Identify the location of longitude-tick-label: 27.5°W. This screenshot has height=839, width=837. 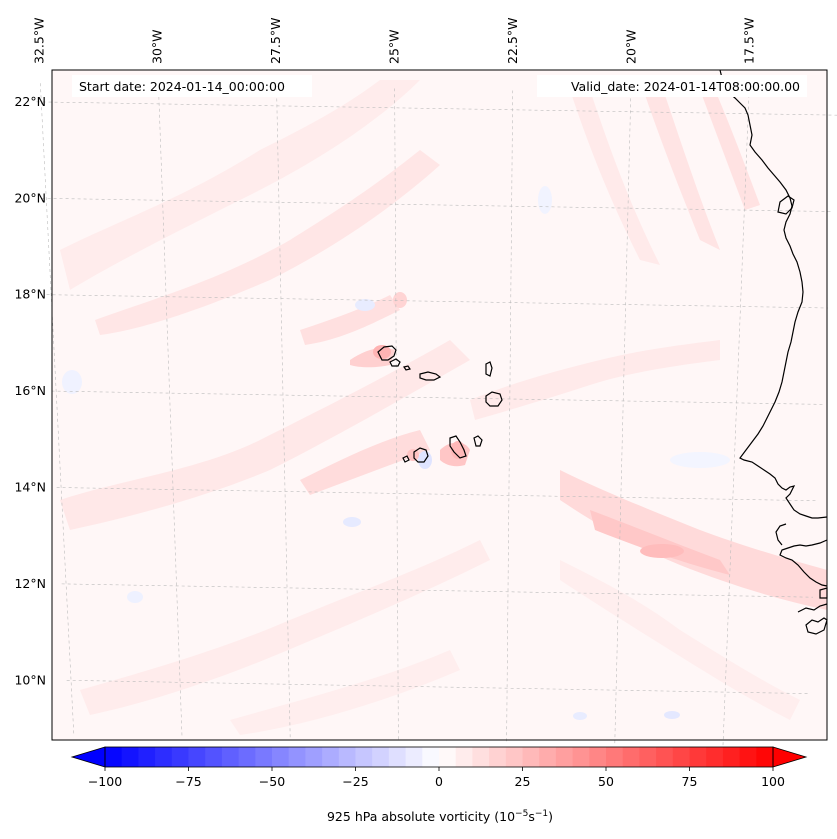
(275, 41).